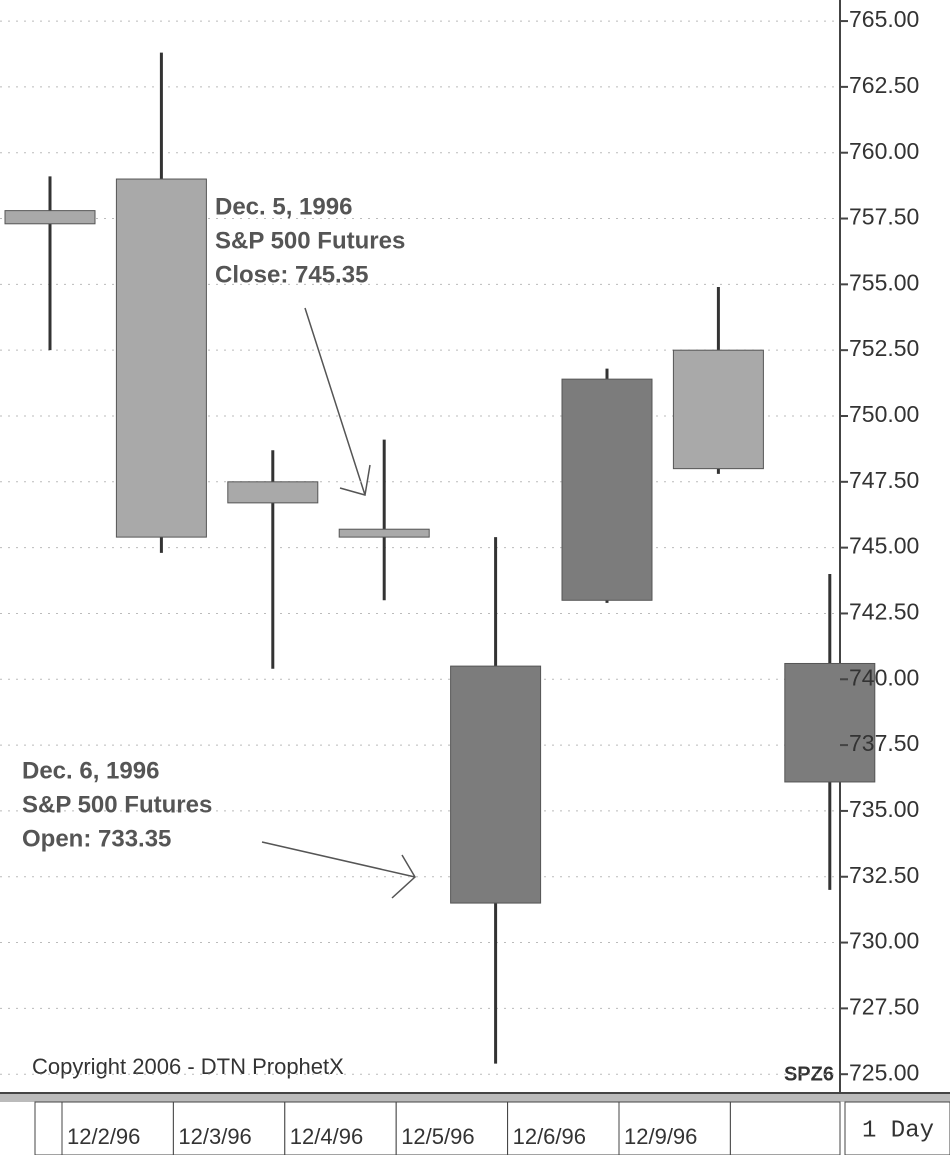 The width and height of the screenshot is (950, 1155). What do you see at coordinates (884, 480) in the screenshot?
I see `y-tick-label: 747.50` at bounding box center [884, 480].